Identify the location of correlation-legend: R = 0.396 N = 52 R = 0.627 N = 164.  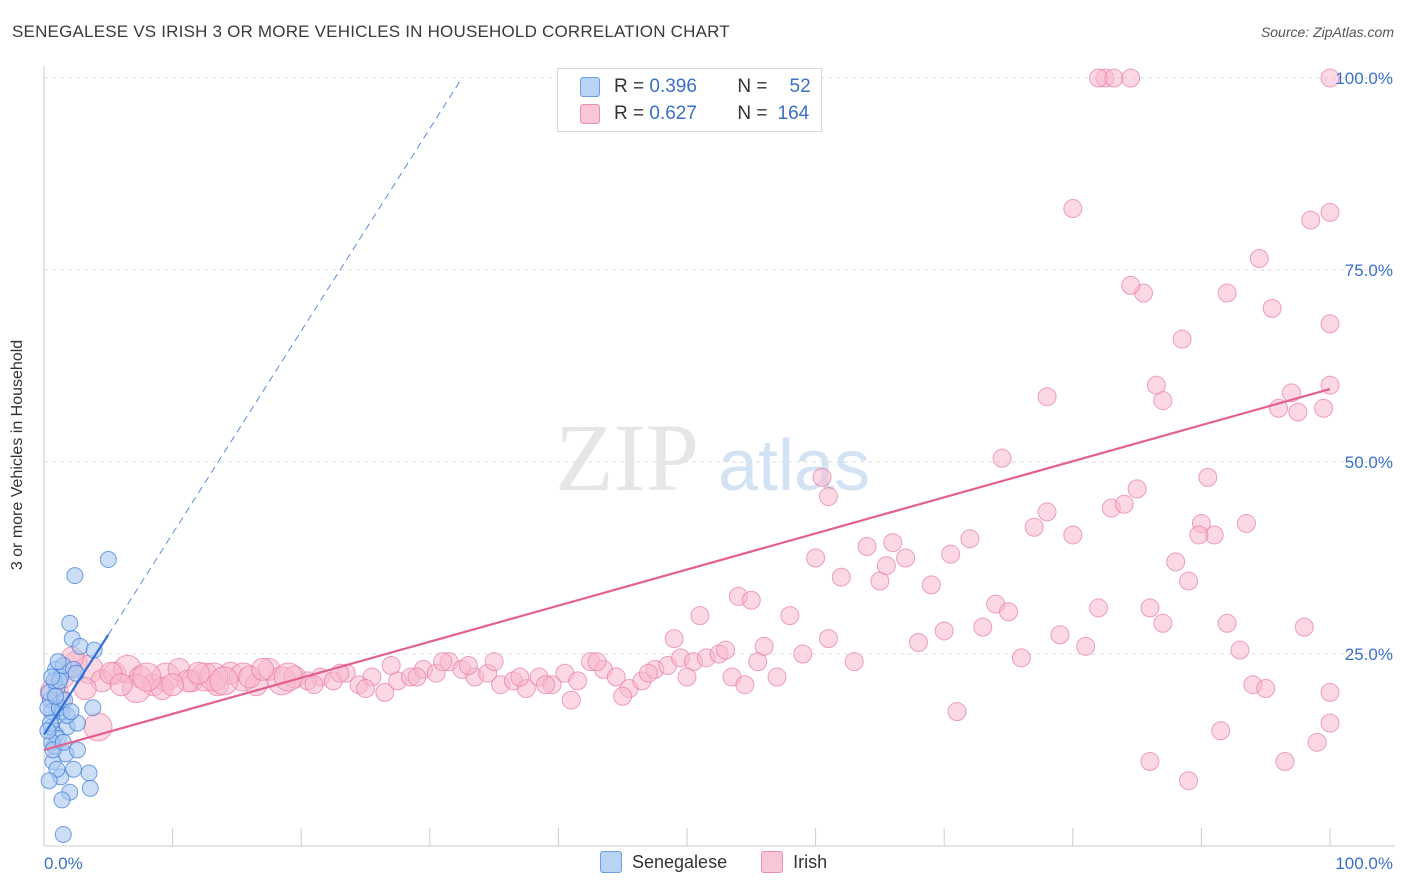
(689, 100).